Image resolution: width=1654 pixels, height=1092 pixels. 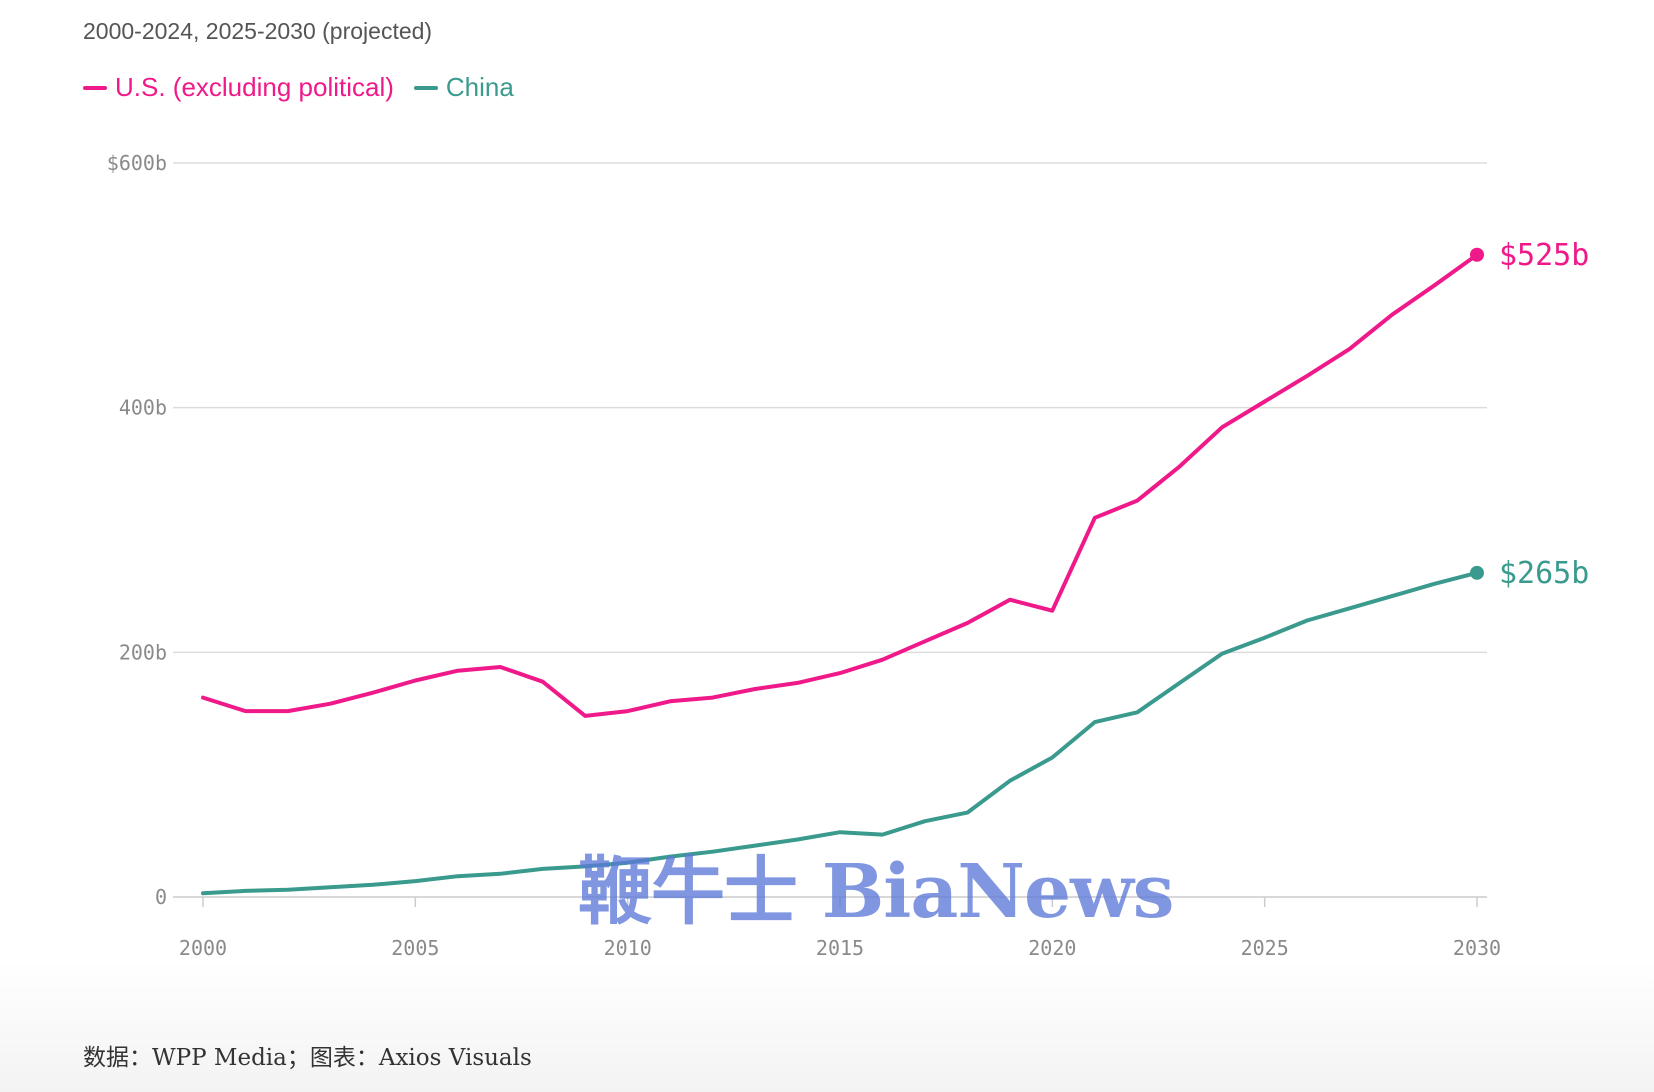 What do you see at coordinates (258, 31) in the screenshot?
I see `chart-subtitle: 2000-2024, 2025-2030 (projected)` at bounding box center [258, 31].